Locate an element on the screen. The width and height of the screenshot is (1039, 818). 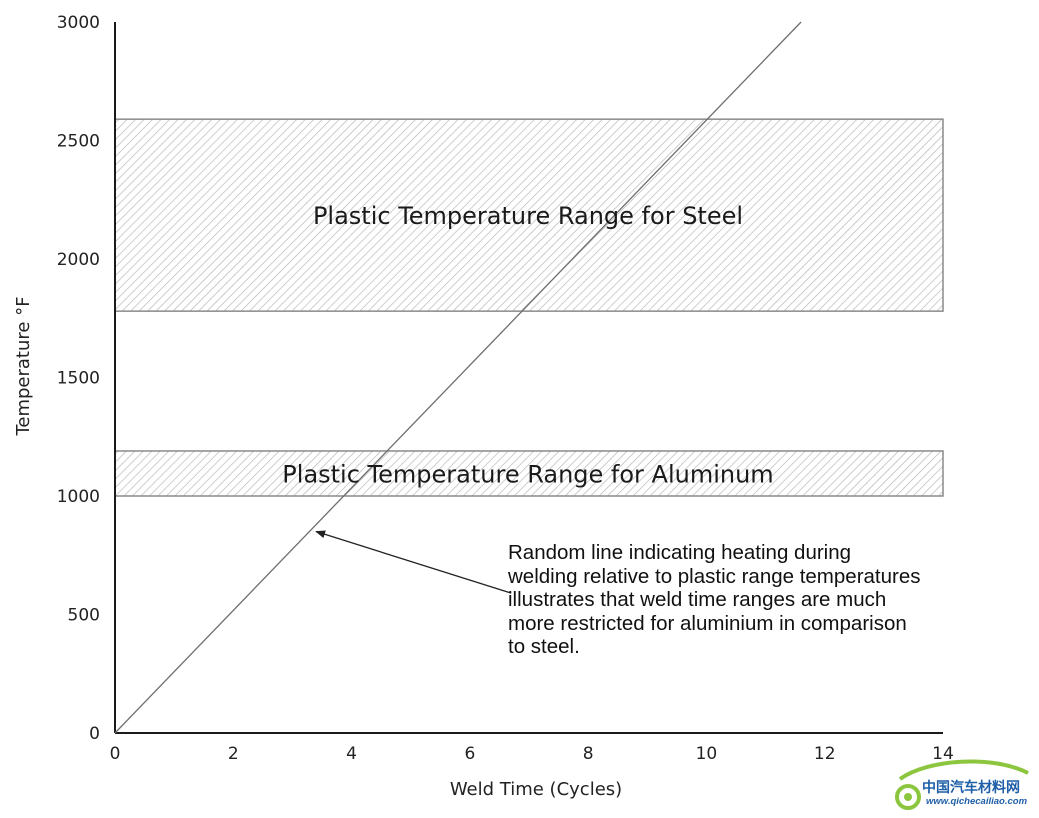
y-tick-label: 3000 is located at coordinates (78, 23).